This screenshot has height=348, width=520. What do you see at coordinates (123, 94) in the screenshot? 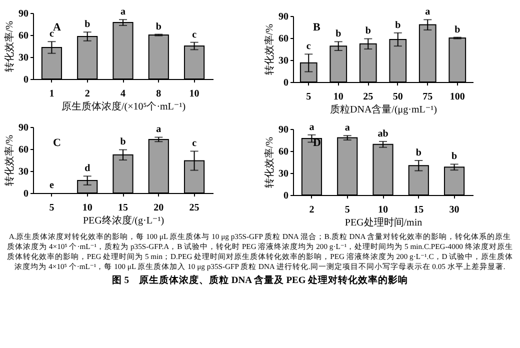
I see `x-tick-label: 4` at bounding box center [123, 94].